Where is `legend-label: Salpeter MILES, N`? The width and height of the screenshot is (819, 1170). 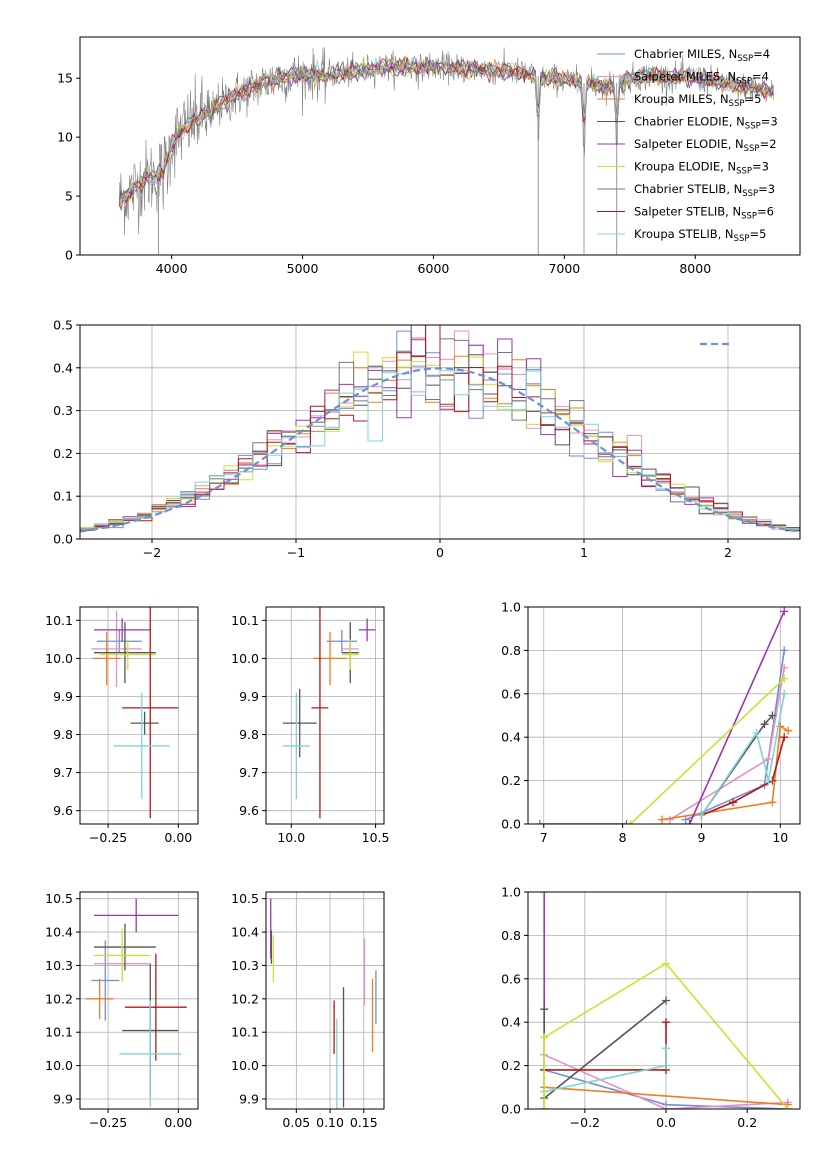
legend-label: Salpeter MILES, N is located at coordinates (685, 77).